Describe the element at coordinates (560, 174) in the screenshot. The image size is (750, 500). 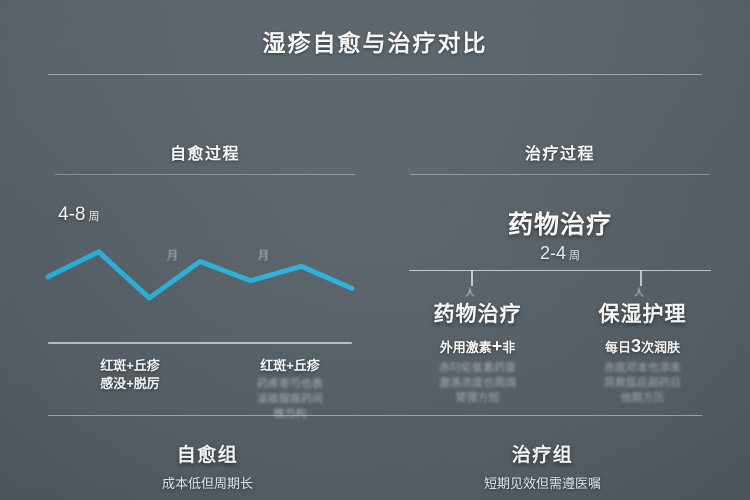
I see `section-underline-right` at that location.